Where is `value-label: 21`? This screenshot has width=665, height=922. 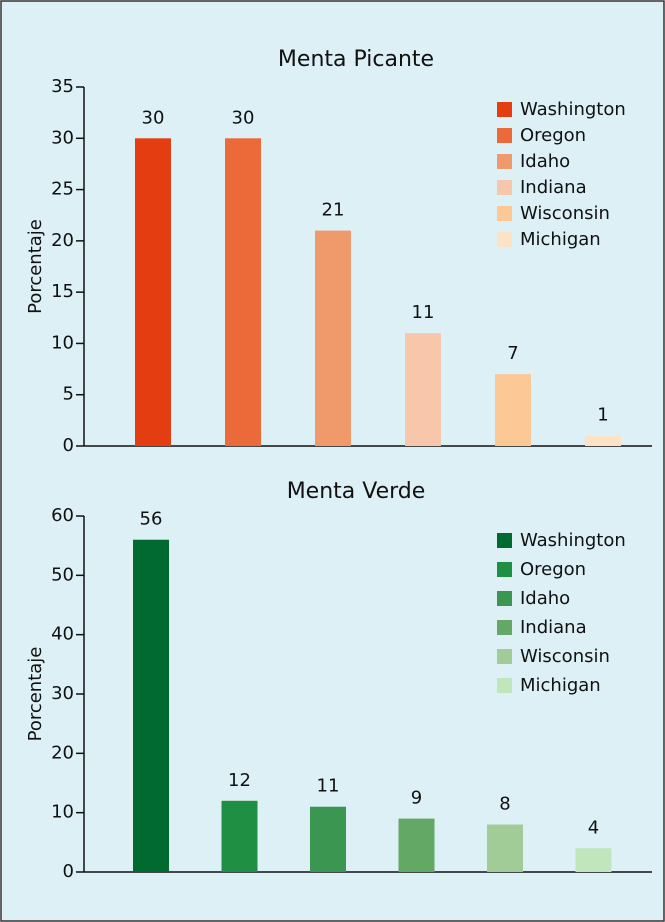 value-label: 21 is located at coordinates (333, 210).